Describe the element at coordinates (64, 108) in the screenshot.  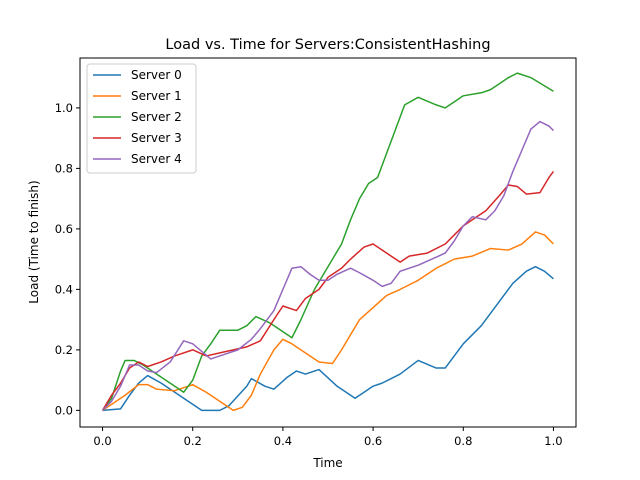
I see `y-tick-label-5: 1.0` at that location.